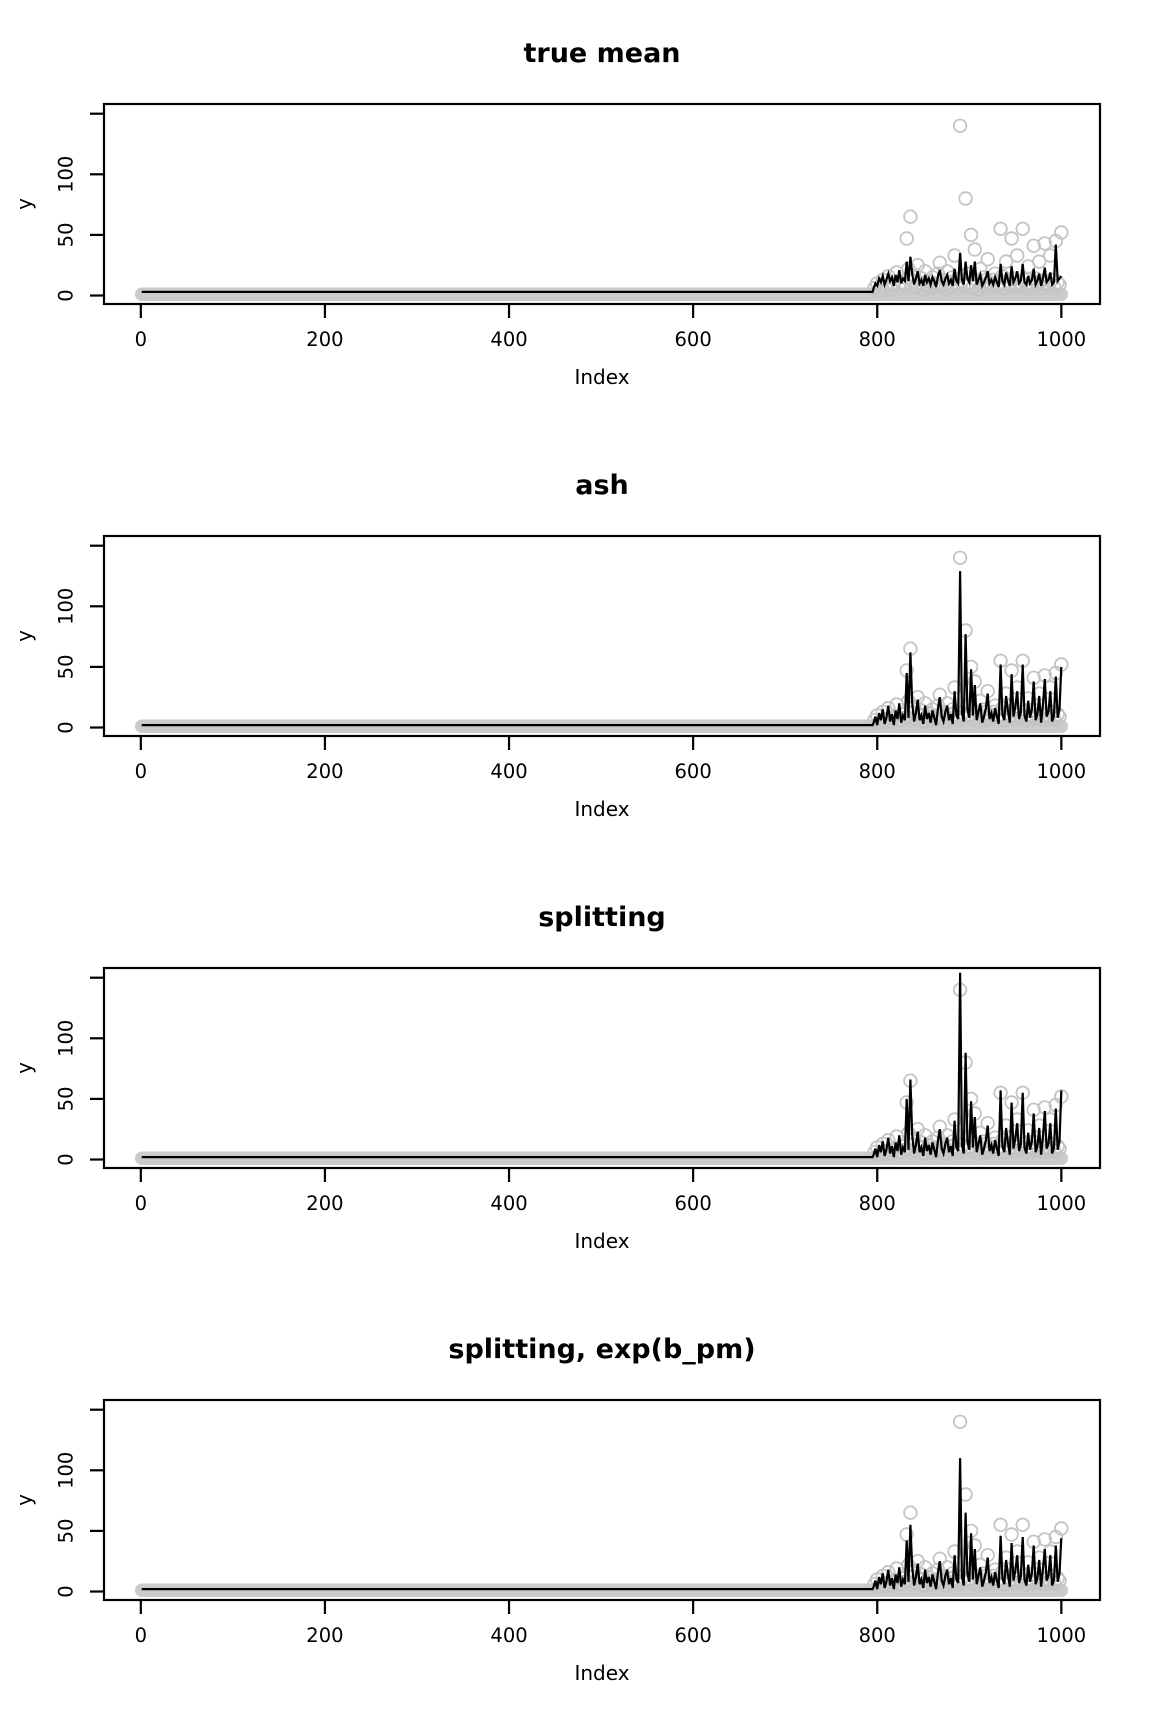 This screenshot has width=1152, height=1732. What do you see at coordinates (601, 1349) in the screenshot?
I see `panel-title: splitting, exp(b_pm)` at bounding box center [601, 1349].